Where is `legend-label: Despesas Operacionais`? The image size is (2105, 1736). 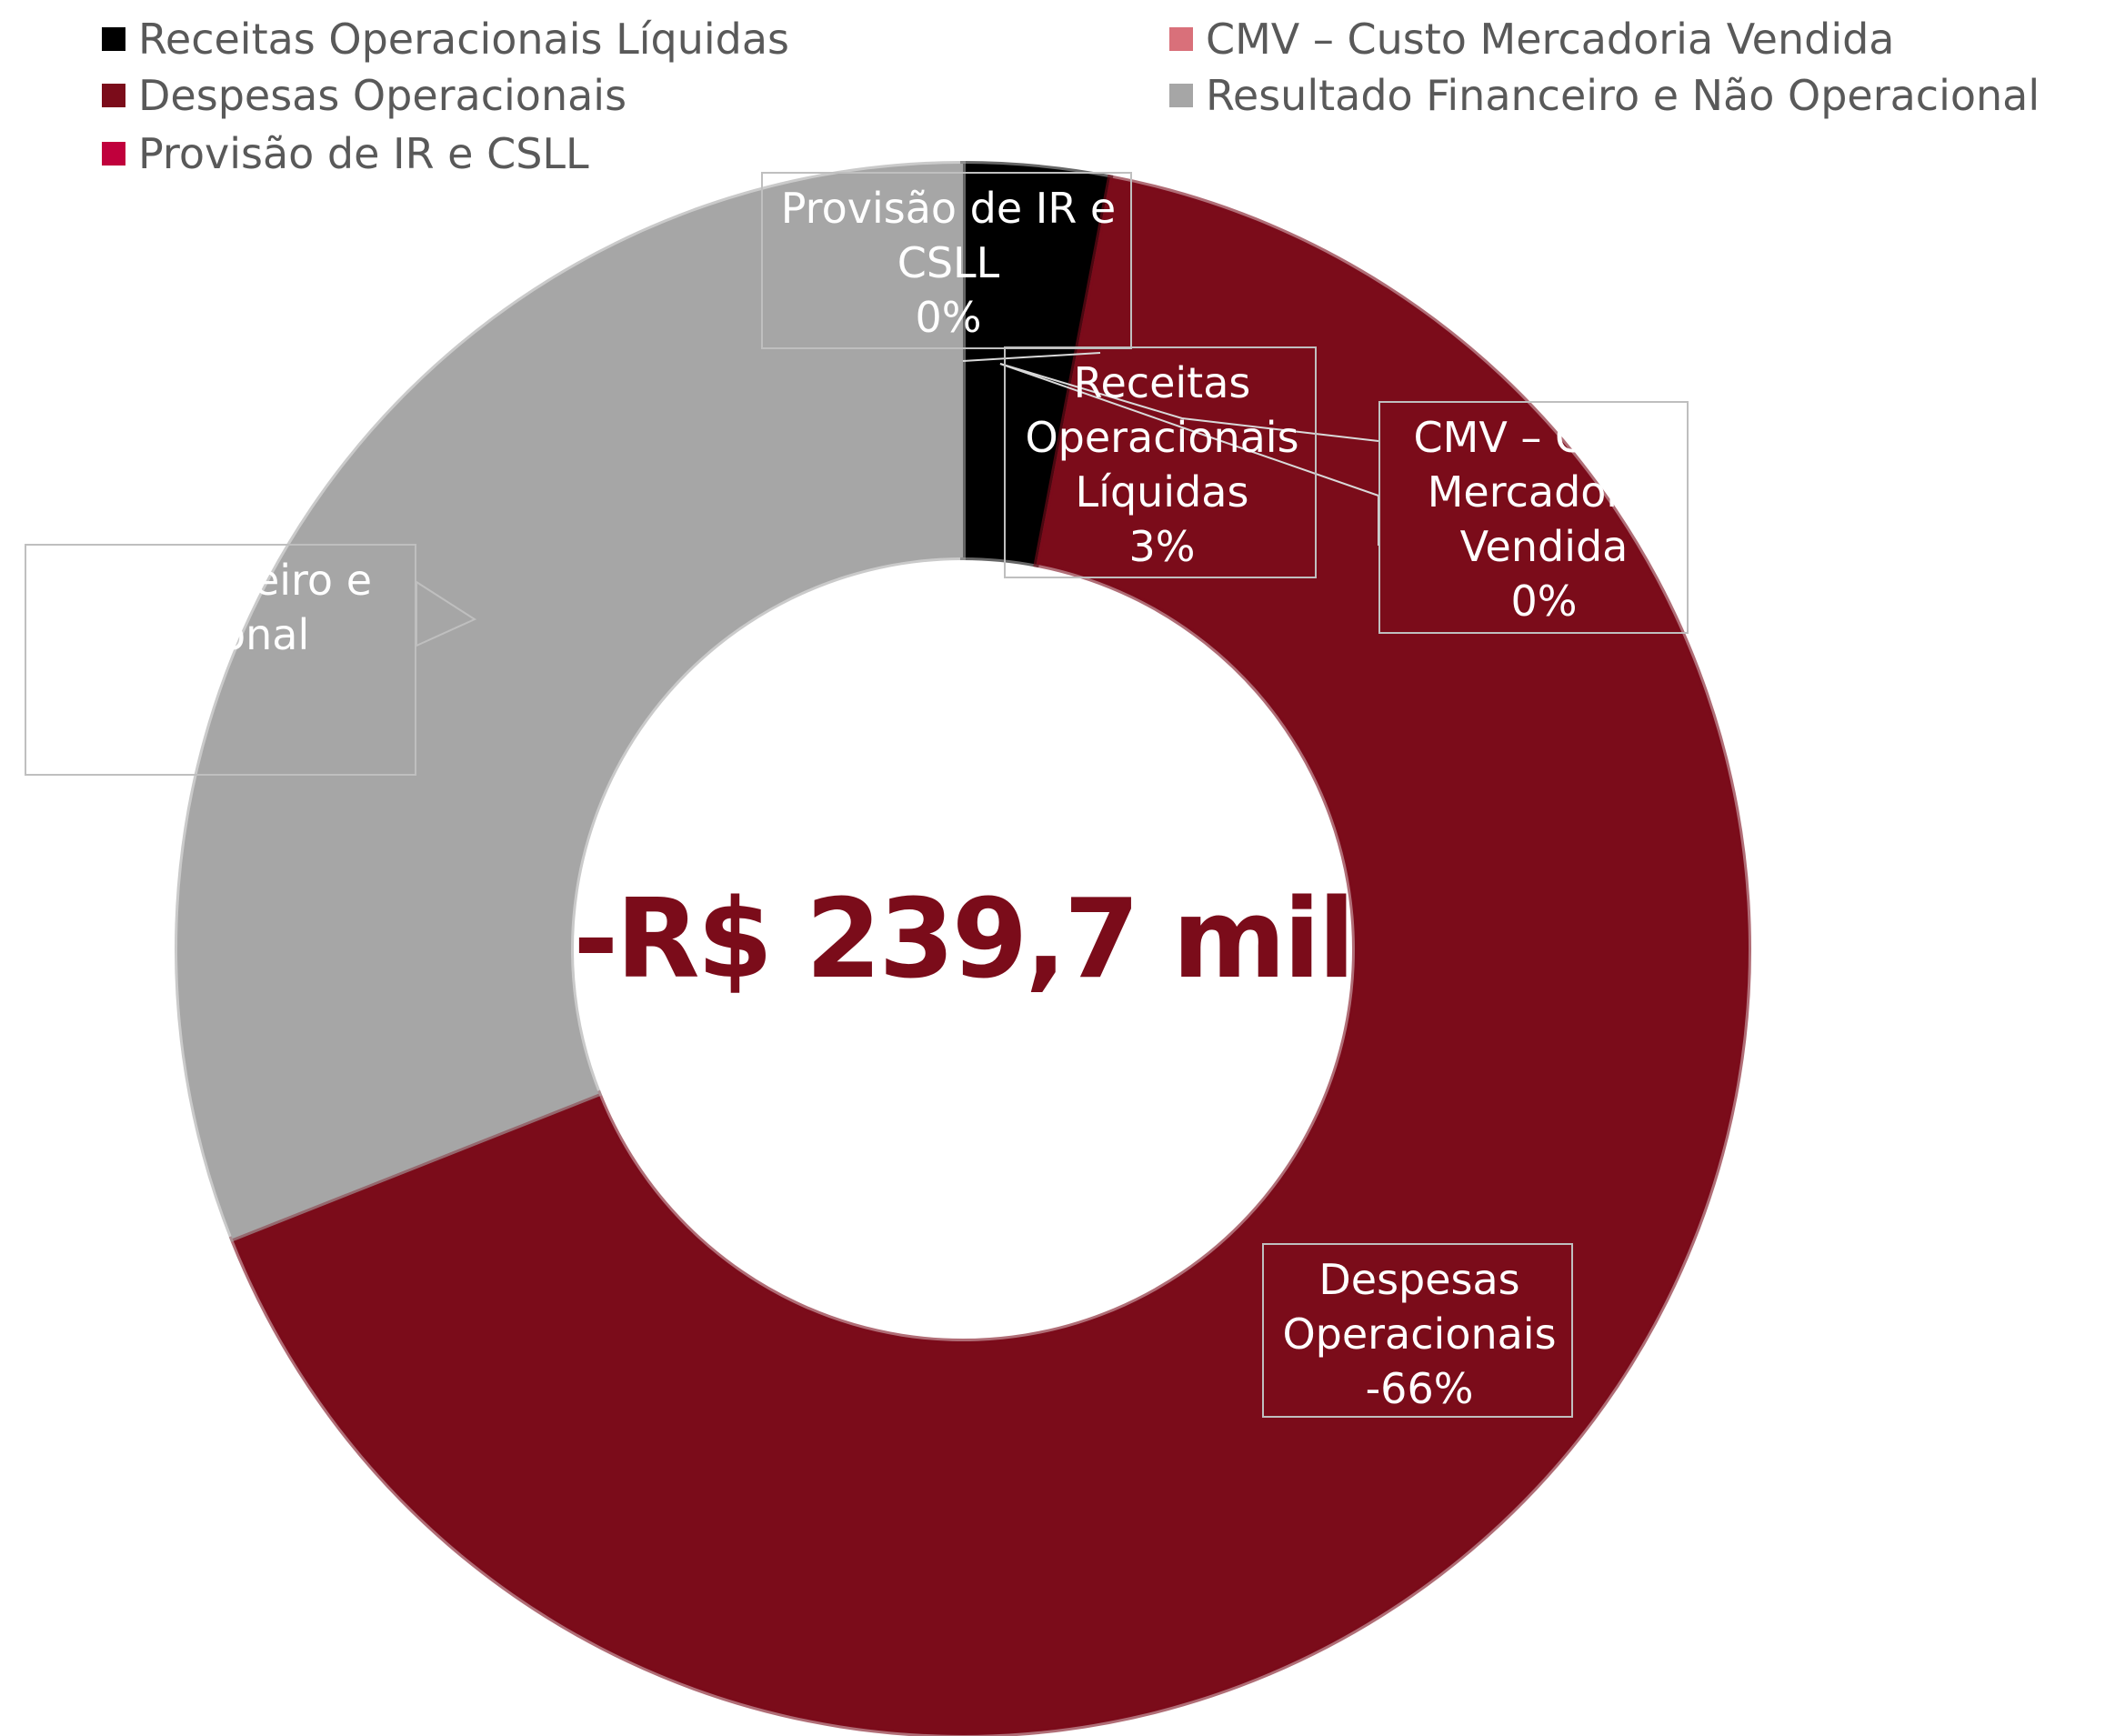 legend-label: Despesas Operacionais is located at coordinates (382, 95).